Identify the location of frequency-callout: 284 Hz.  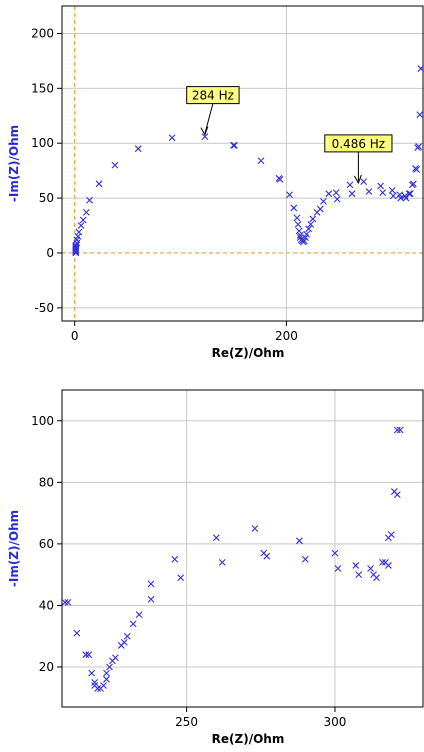
(213, 111).